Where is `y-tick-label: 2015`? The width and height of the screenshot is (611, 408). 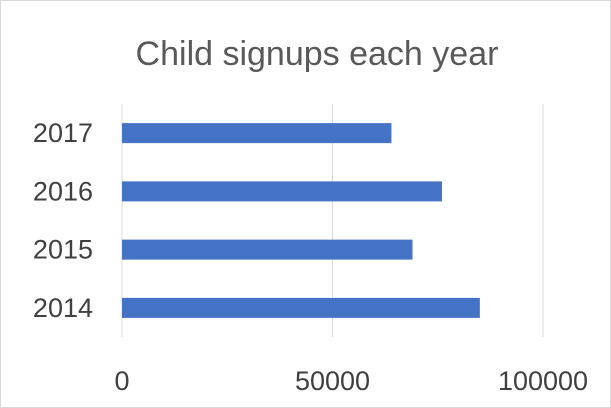
y-tick-label: 2015 is located at coordinates (63, 250).